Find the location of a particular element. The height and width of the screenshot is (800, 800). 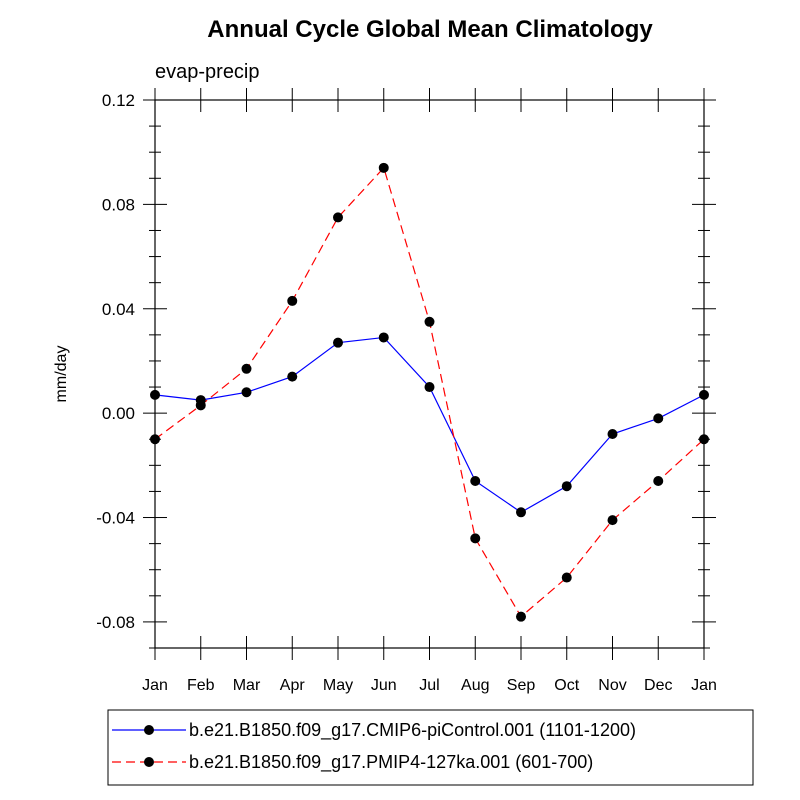

x-tick-label: Nov is located at coordinates (612, 685).